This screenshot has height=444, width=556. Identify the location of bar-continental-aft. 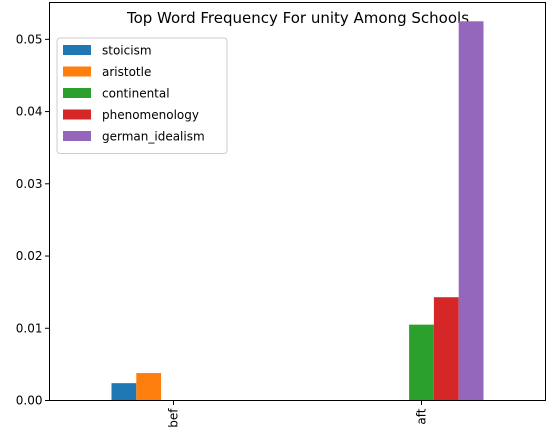
(421, 362).